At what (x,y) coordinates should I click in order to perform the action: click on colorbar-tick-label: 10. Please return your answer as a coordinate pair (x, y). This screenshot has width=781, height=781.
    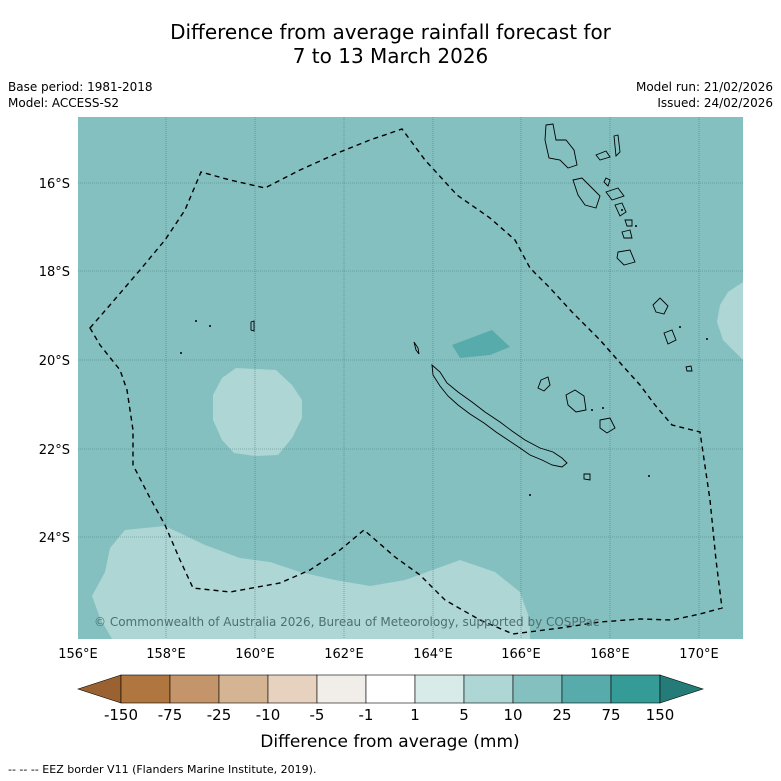
    Looking at the image, I should click on (512, 715).